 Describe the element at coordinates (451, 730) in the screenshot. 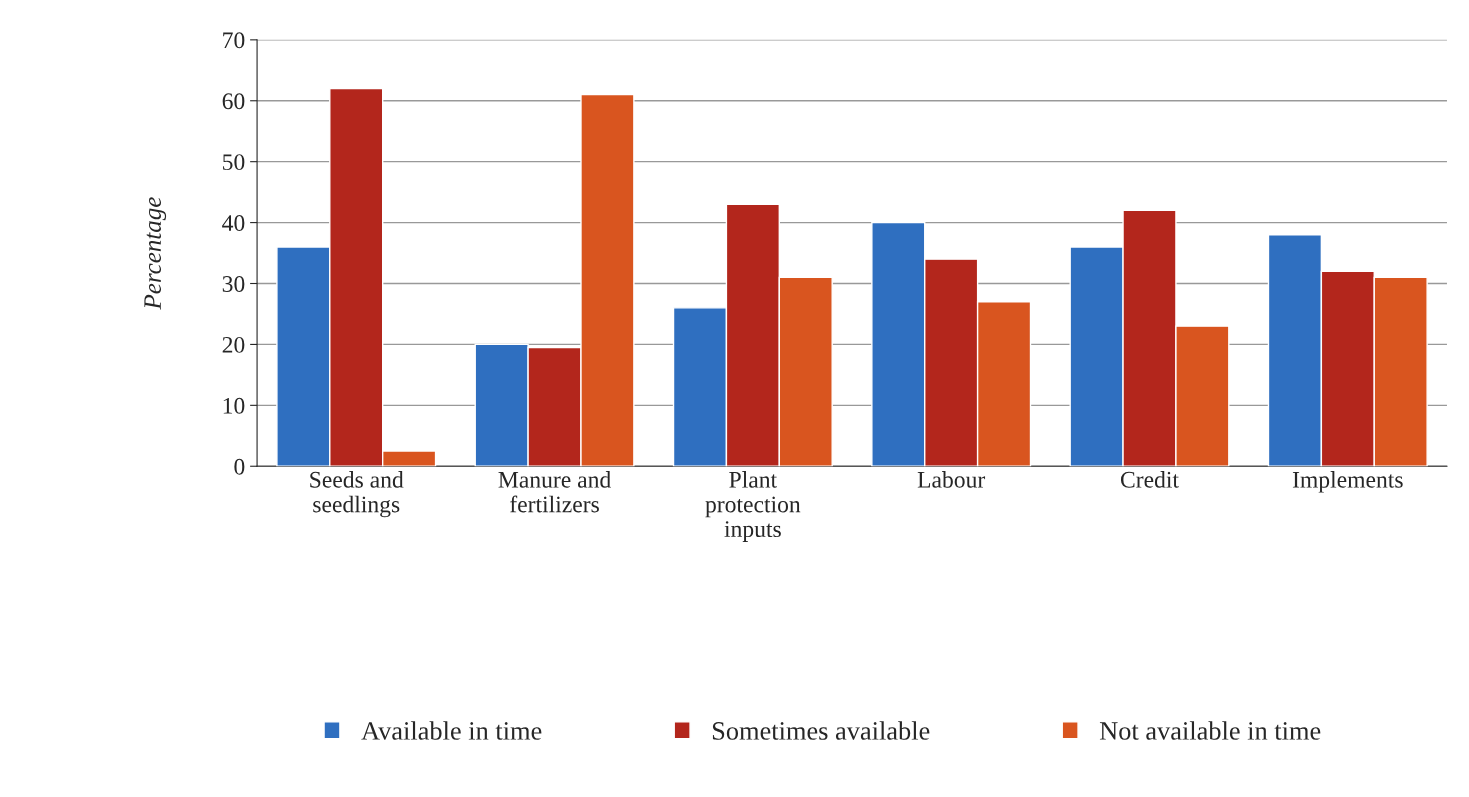

I see `legend-label: Available in time` at that location.